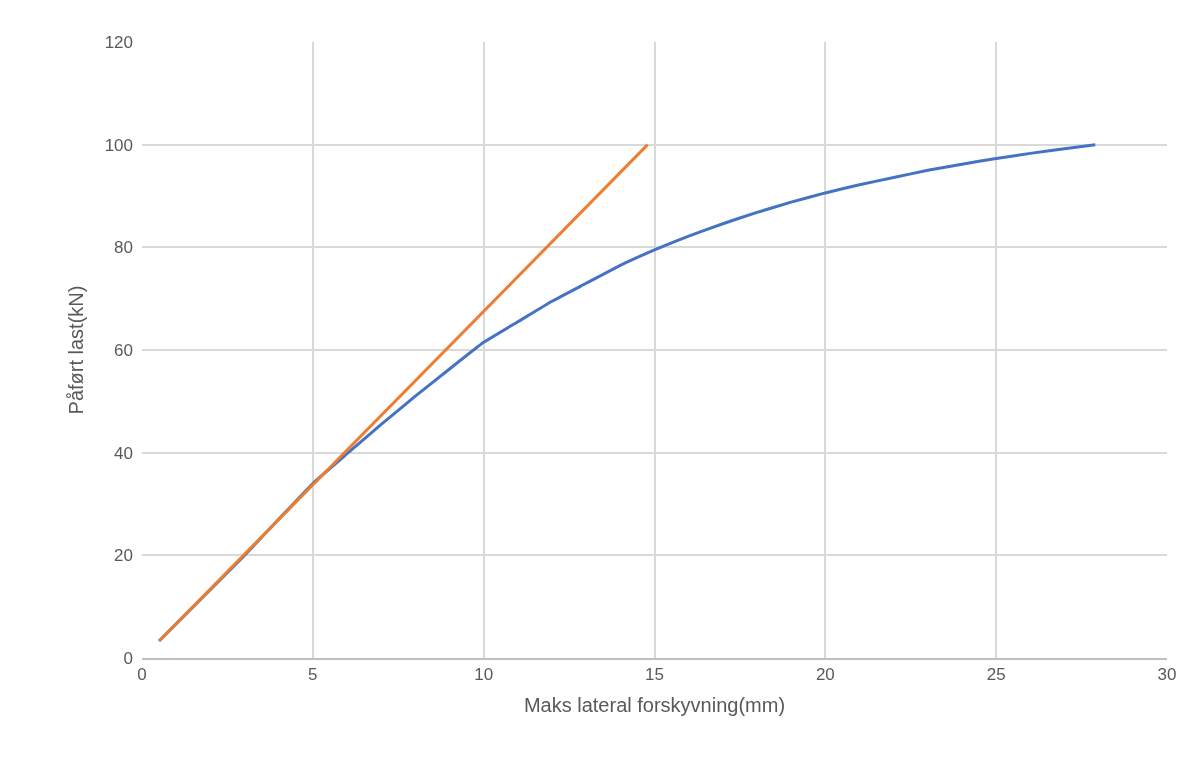  What do you see at coordinates (76, 350) in the screenshot?
I see `y-axis-title: Påført last(kN)` at bounding box center [76, 350].